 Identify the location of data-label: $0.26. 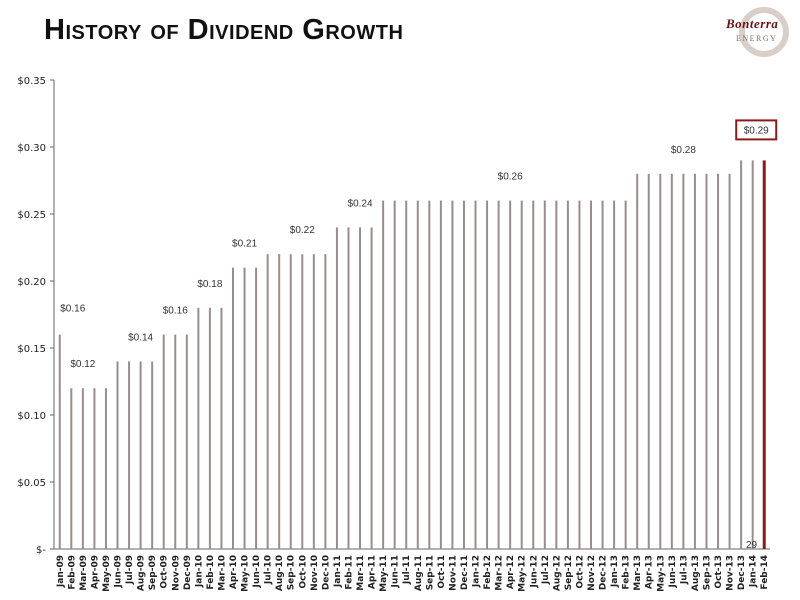
(510, 177).